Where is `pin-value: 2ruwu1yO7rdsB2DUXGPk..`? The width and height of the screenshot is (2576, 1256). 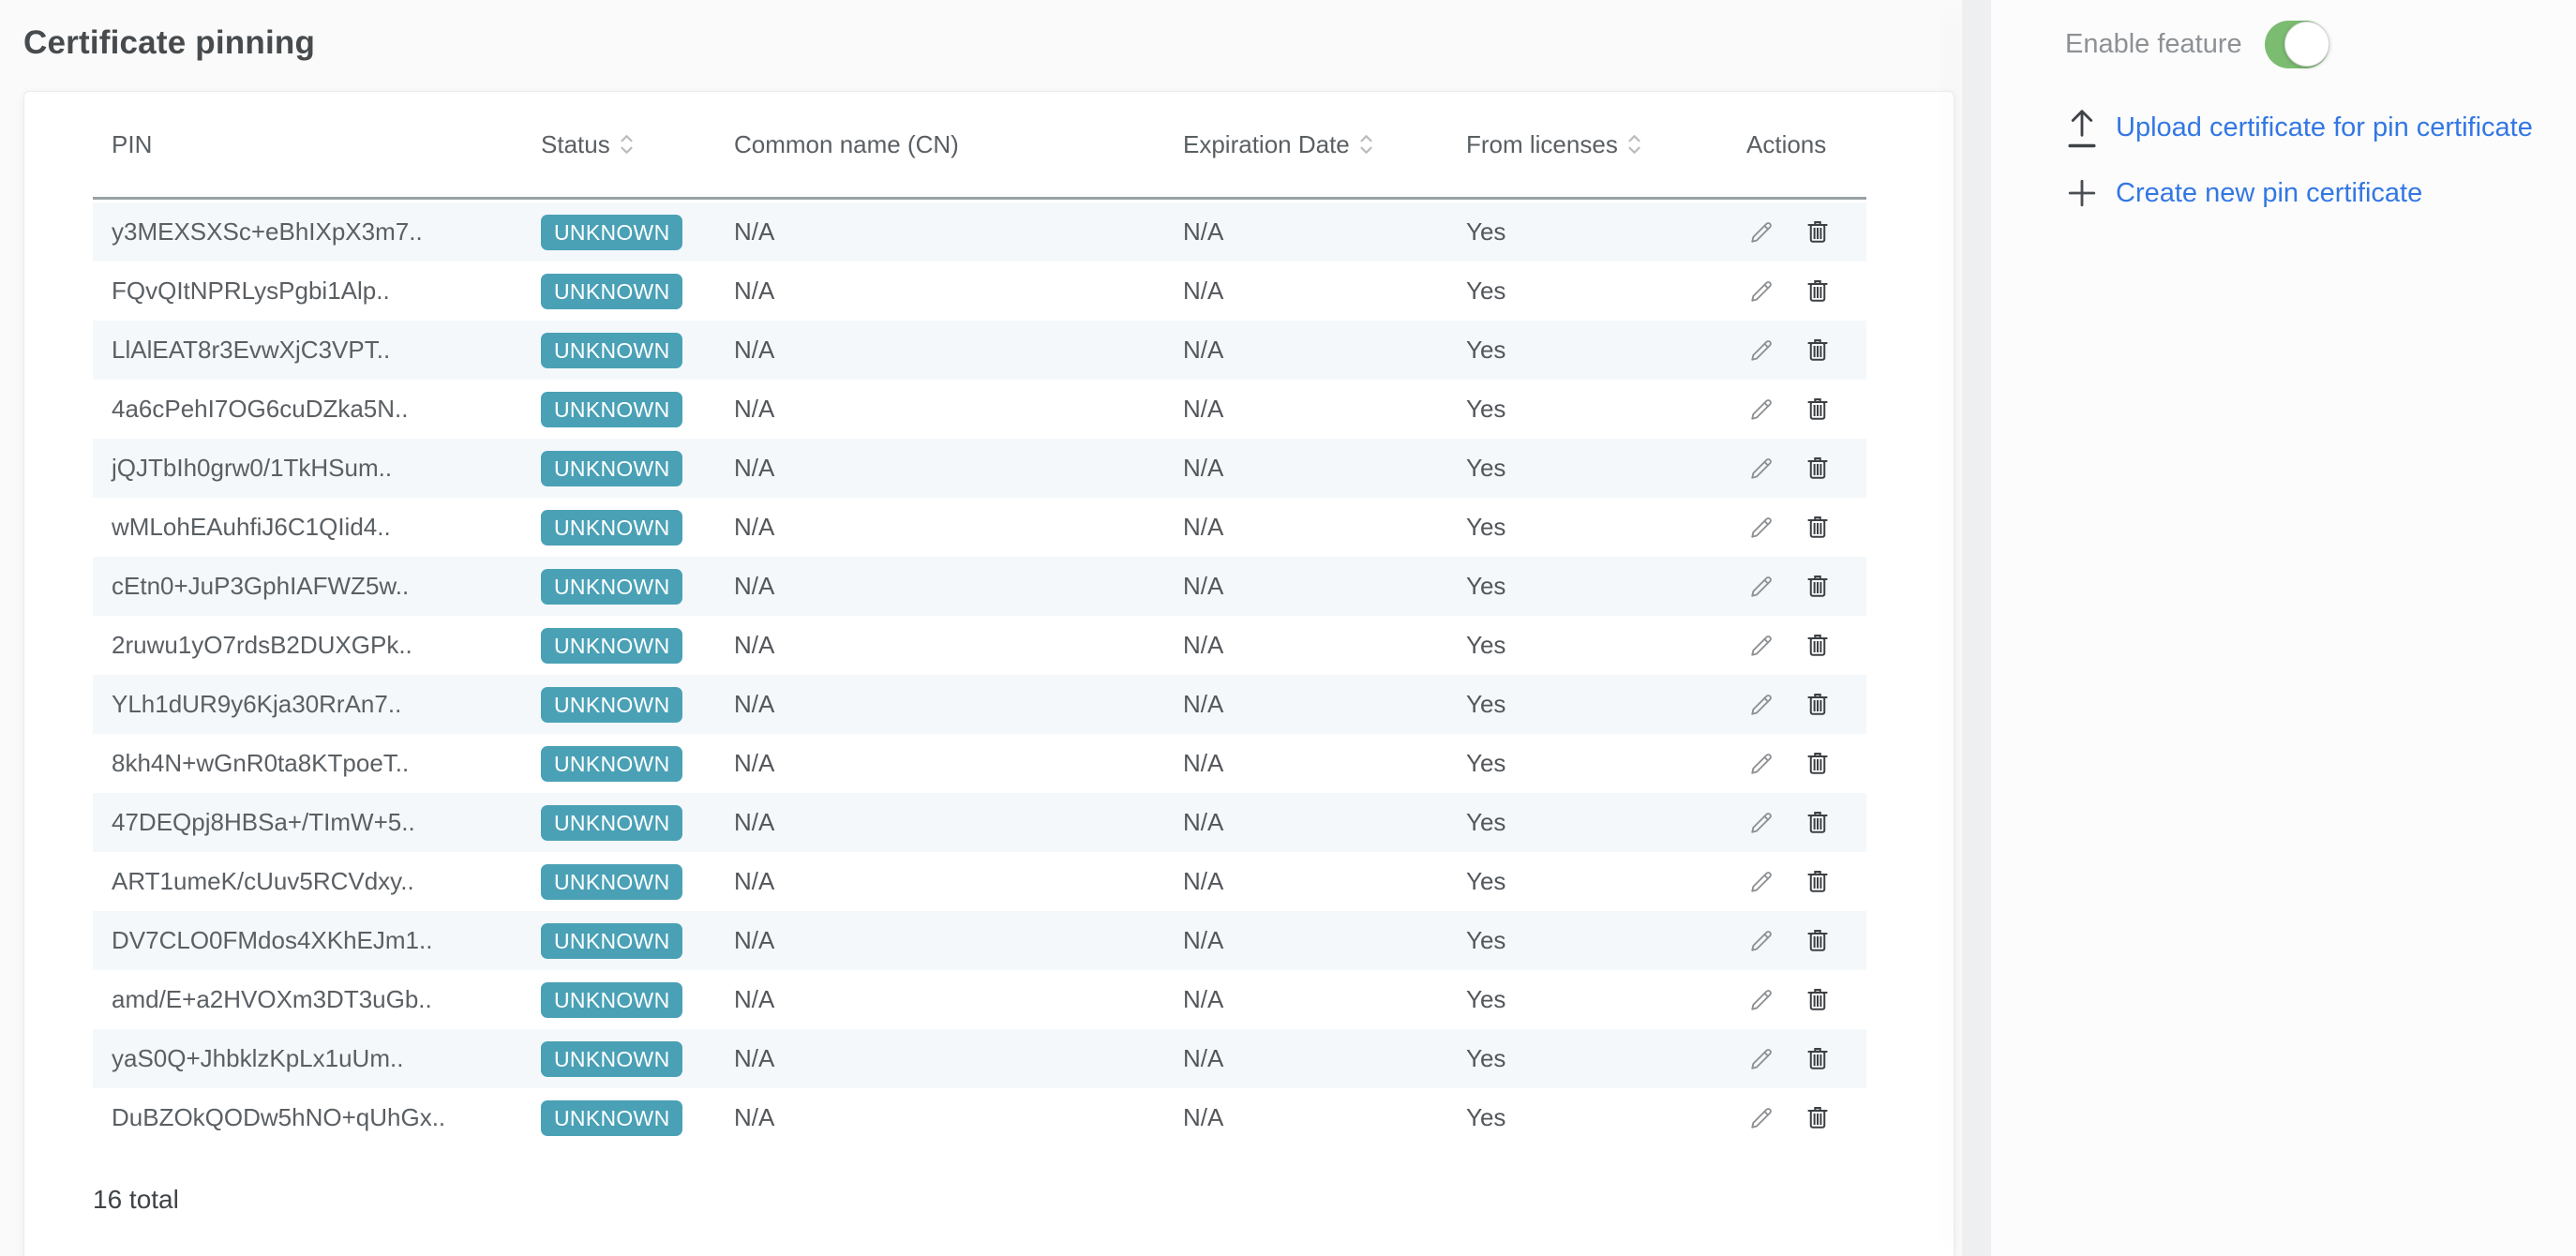 pin-value: 2ruwu1yO7rdsB2DUXGPk.. is located at coordinates (262, 645).